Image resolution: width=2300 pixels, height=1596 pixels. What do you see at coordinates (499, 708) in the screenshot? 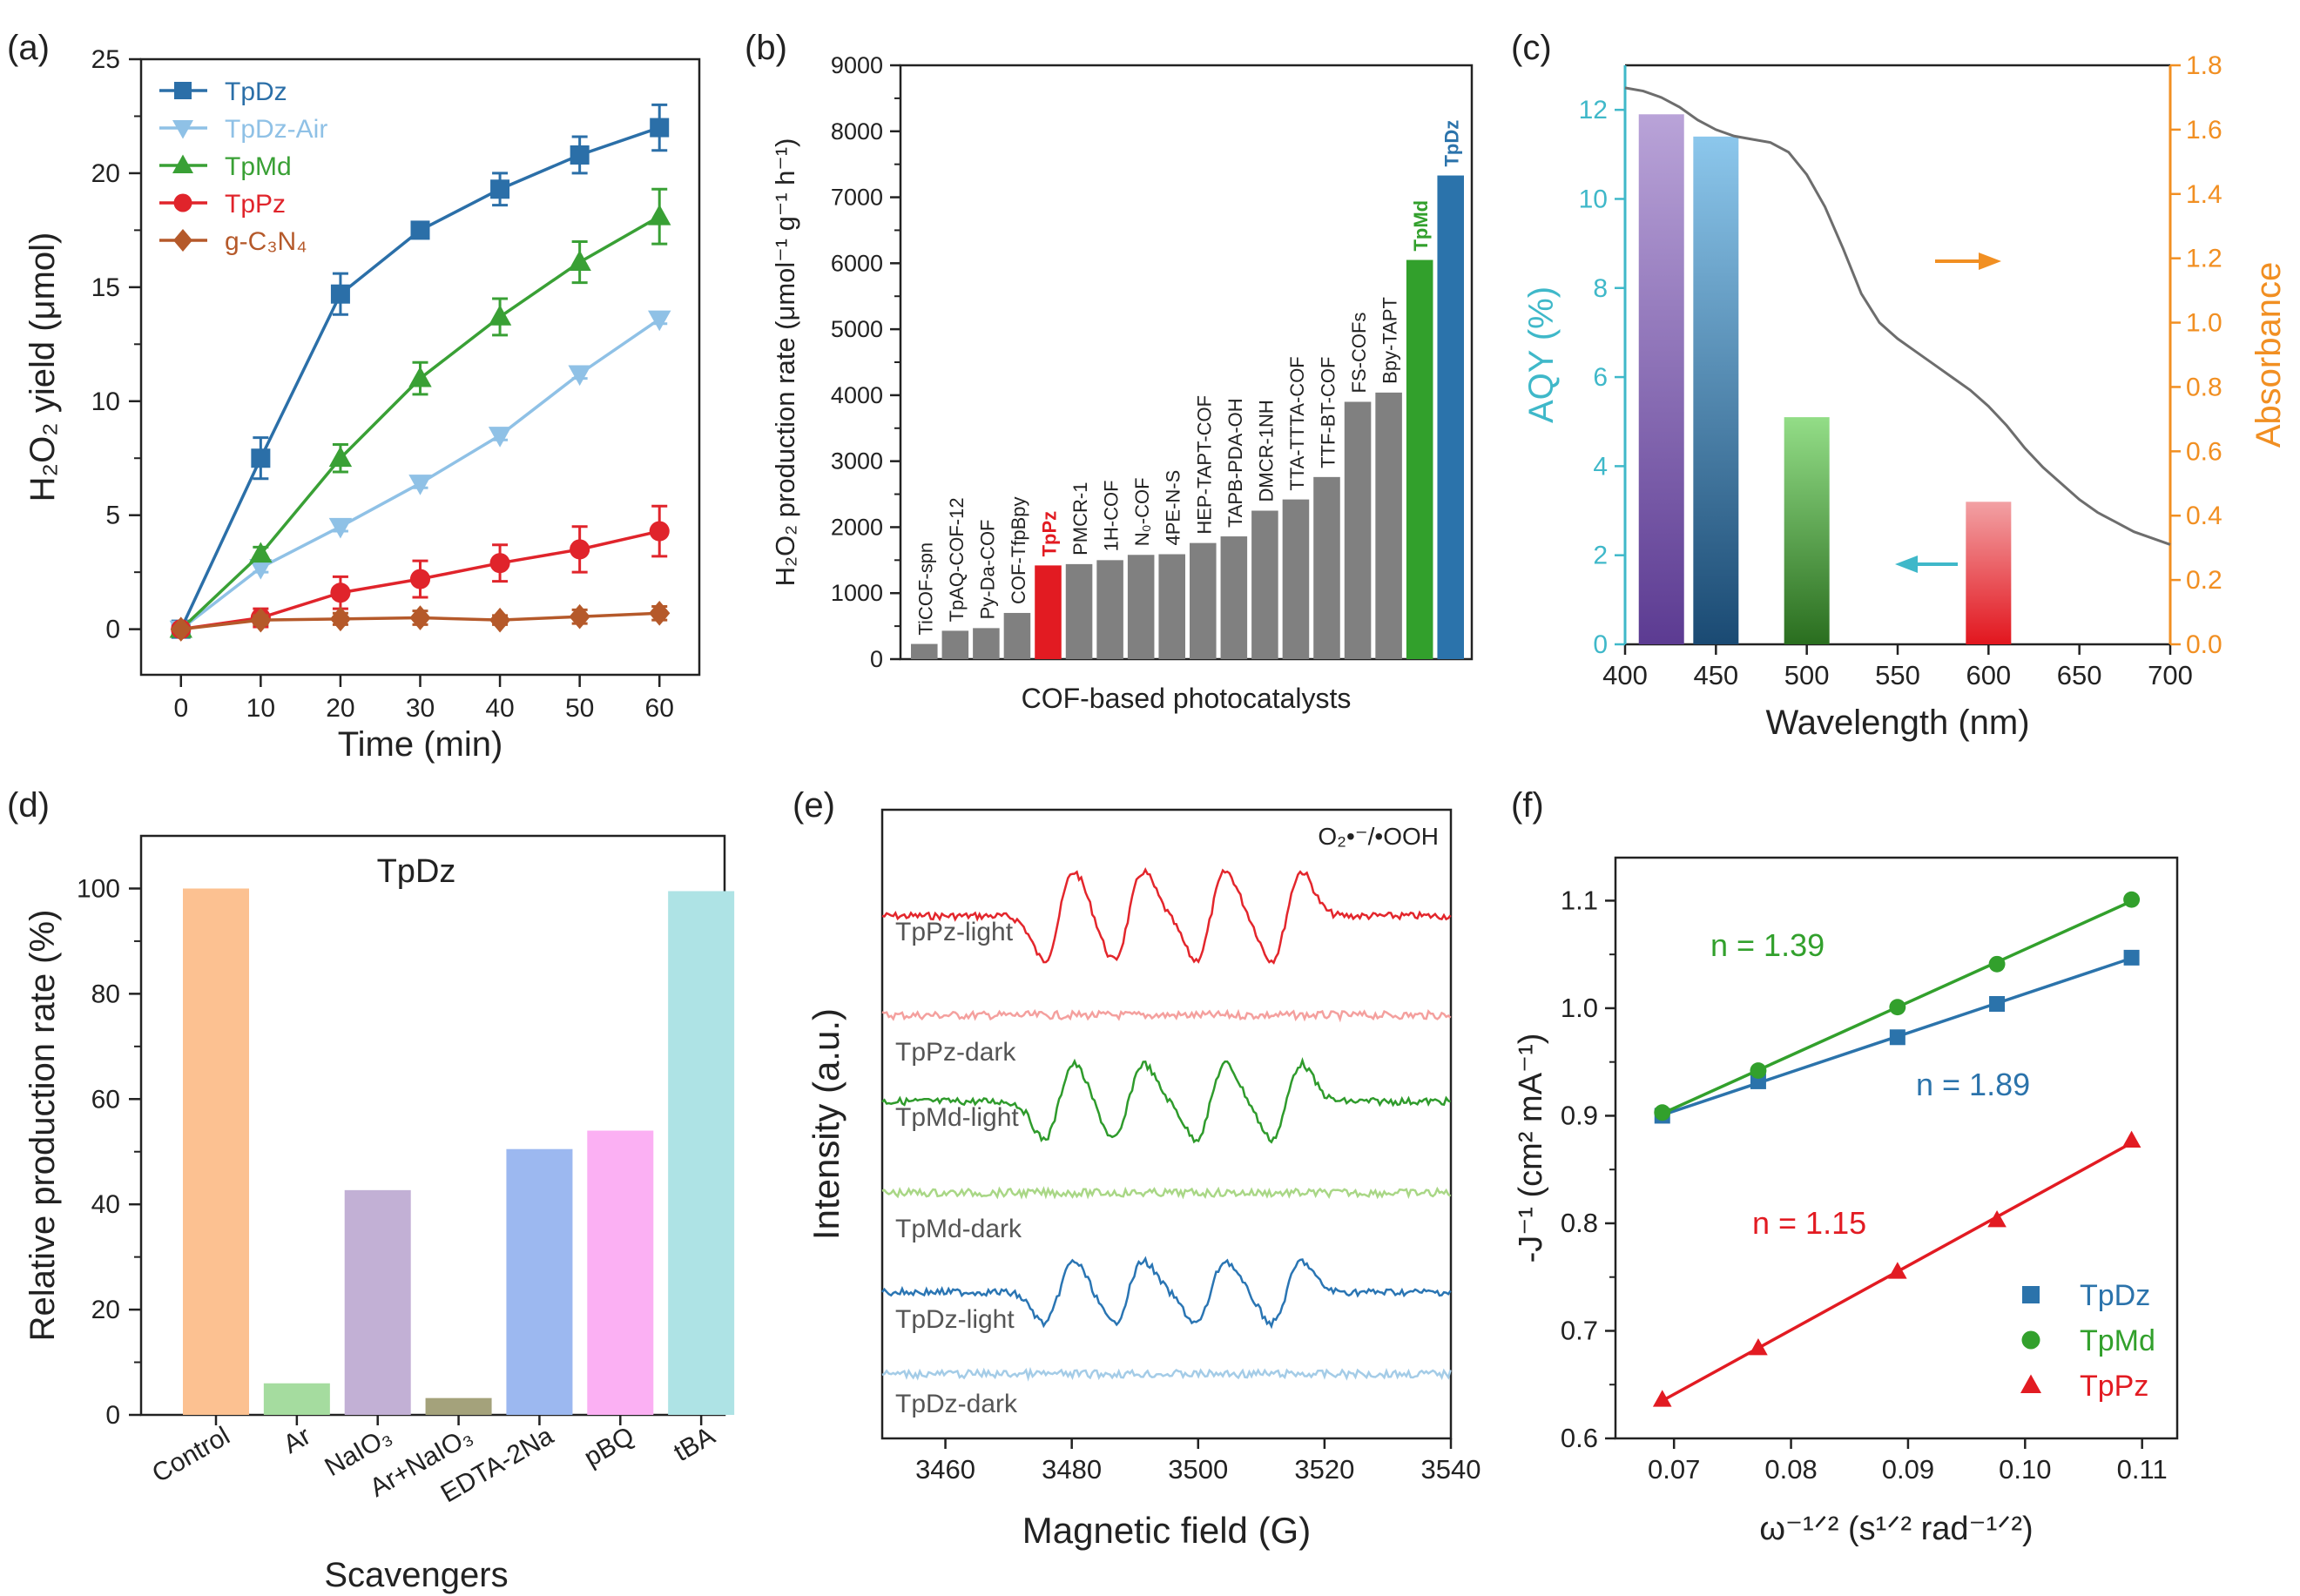
I see `x-tick-label: 40` at bounding box center [499, 708].